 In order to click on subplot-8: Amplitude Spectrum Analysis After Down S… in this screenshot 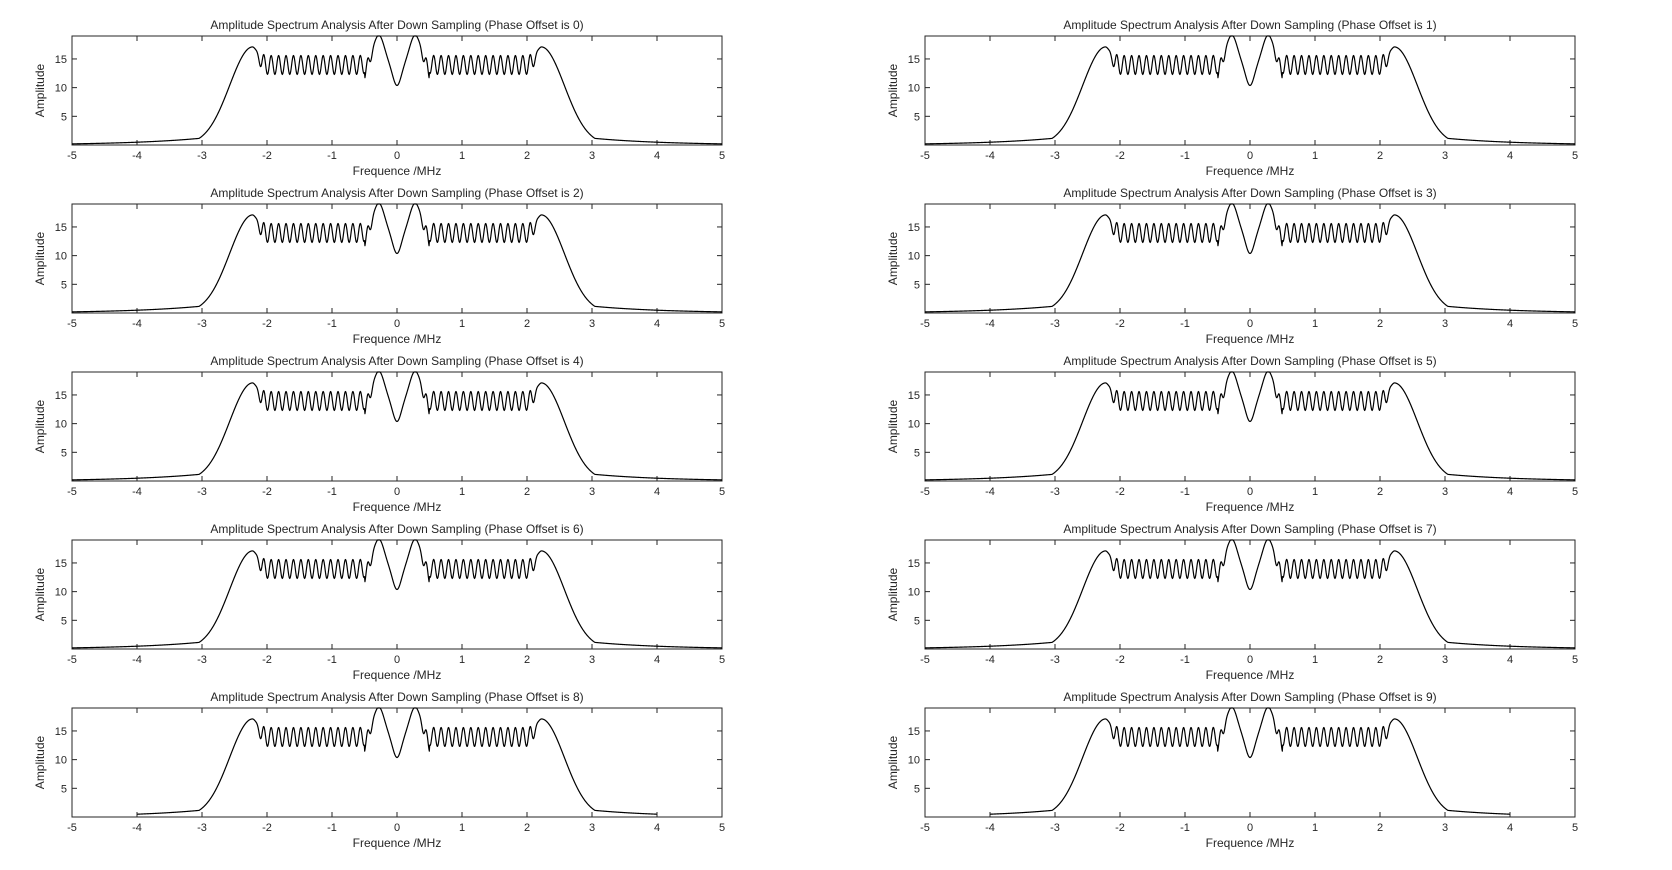, I will do `click(379, 770)`.